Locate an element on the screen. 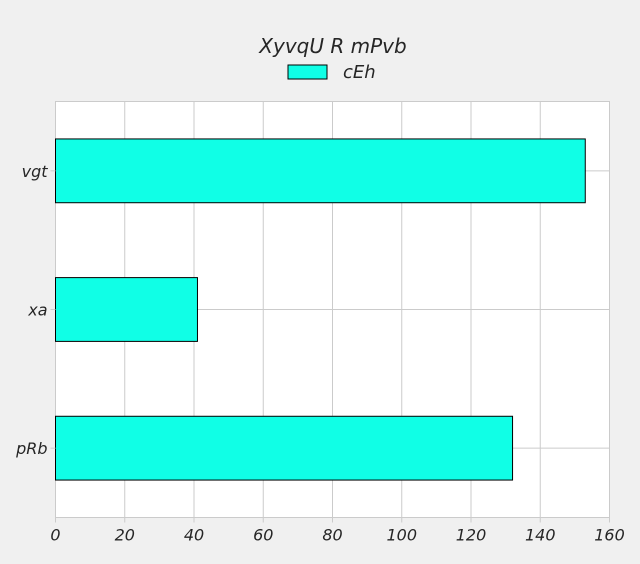 The image size is (640, 564). y-tick-label: vgt is located at coordinates (35, 171).